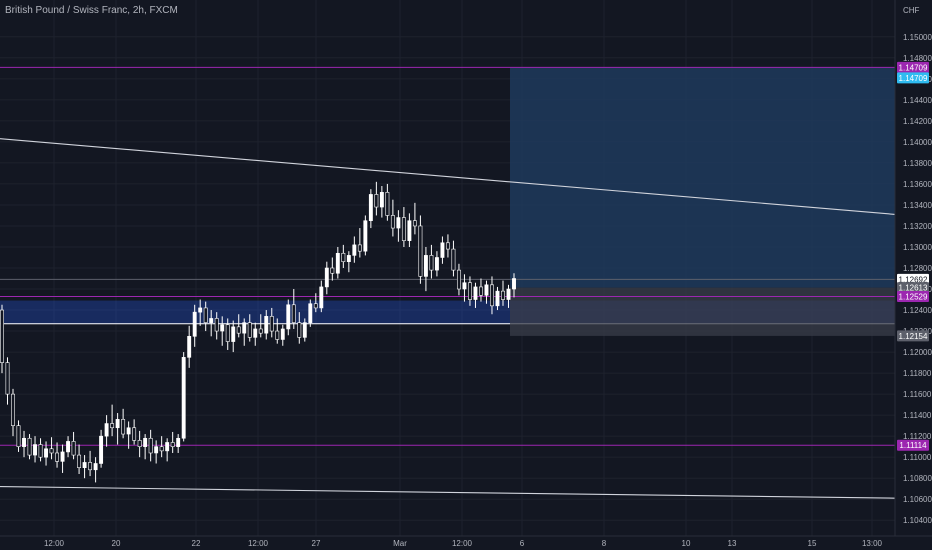 This screenshot has height=550, width=932. What do you see at coordinates (917, 520) in the screenshot?
I see `price-tick-label: 1.10400` at bounding box center [917, 520].